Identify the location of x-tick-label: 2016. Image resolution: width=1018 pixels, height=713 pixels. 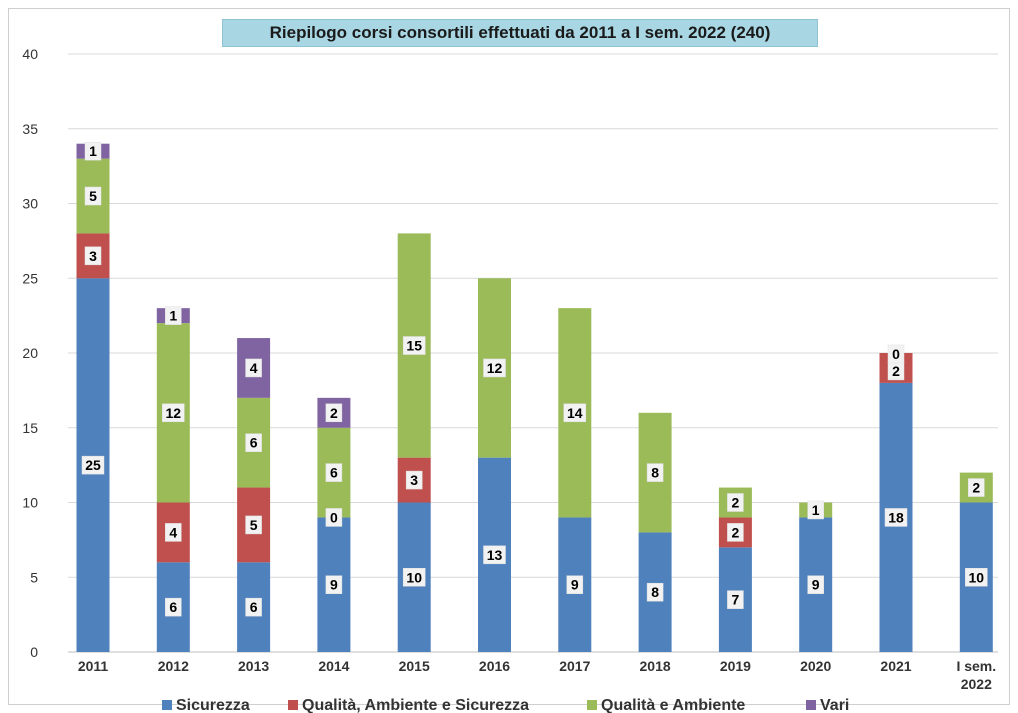
(494, 666).